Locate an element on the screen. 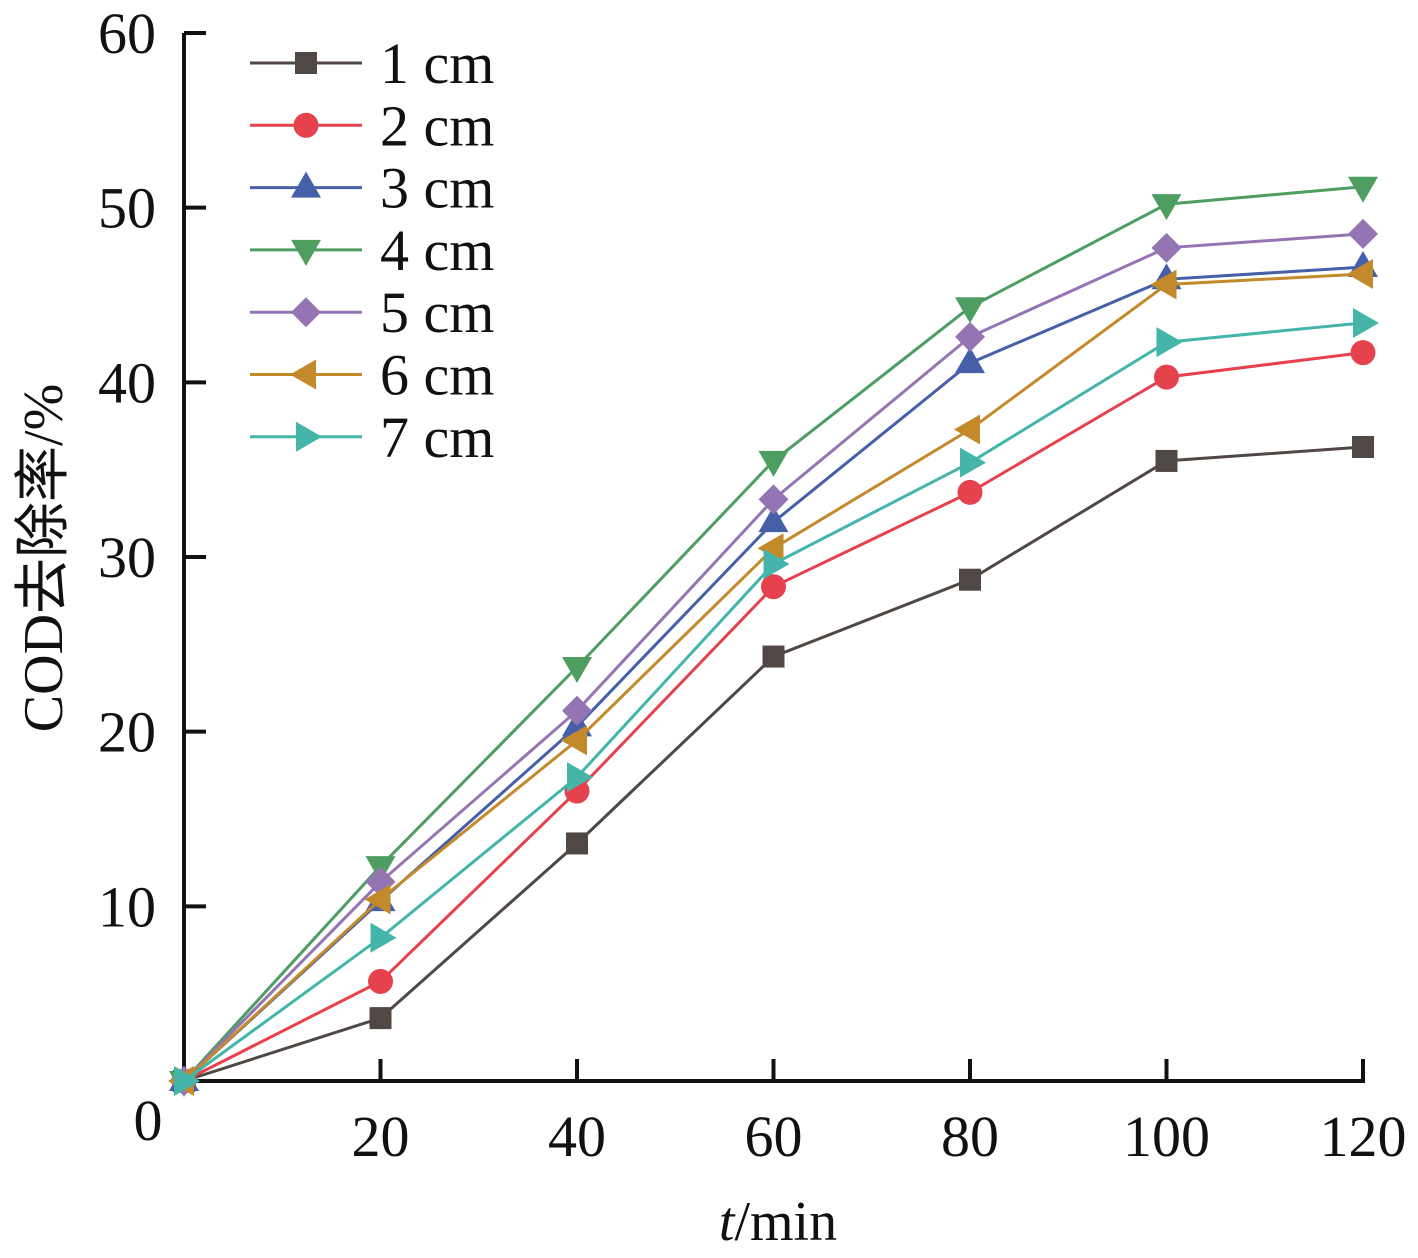  x-axis-title-var: t is located at coordinates (727, 1222).